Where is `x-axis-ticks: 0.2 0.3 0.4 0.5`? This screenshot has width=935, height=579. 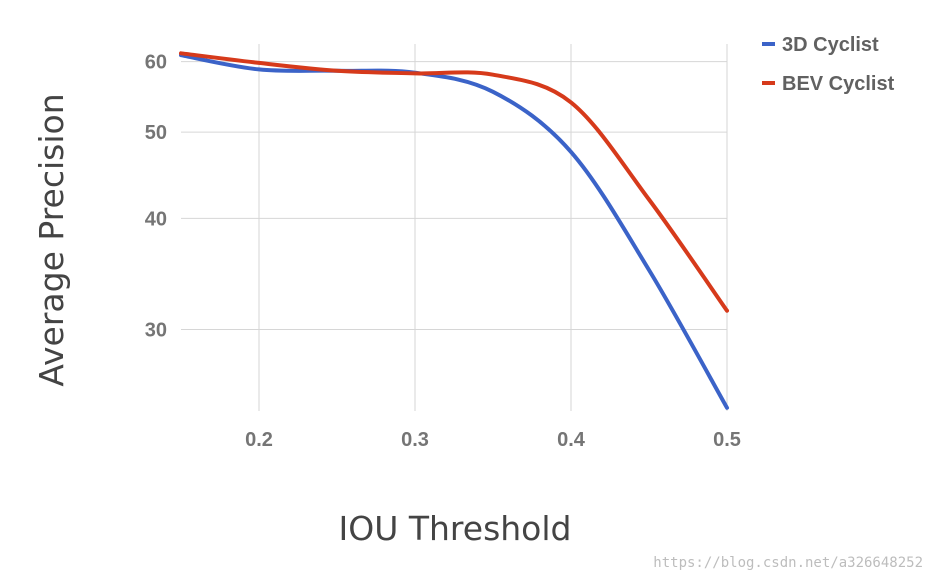 x-axis-ticks: 0.2 0.3 0.4 0.5 is located at coordinates (493, 440).